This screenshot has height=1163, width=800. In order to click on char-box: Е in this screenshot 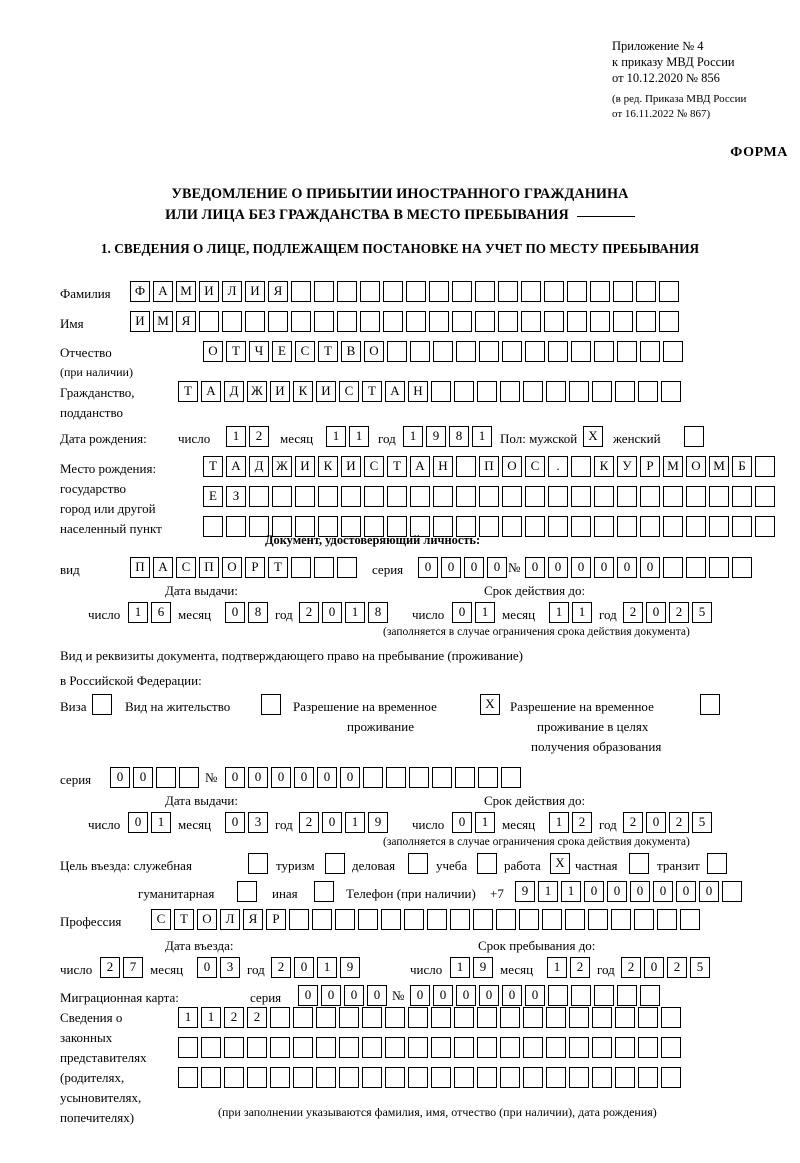, I will do `click(213, 496)`.